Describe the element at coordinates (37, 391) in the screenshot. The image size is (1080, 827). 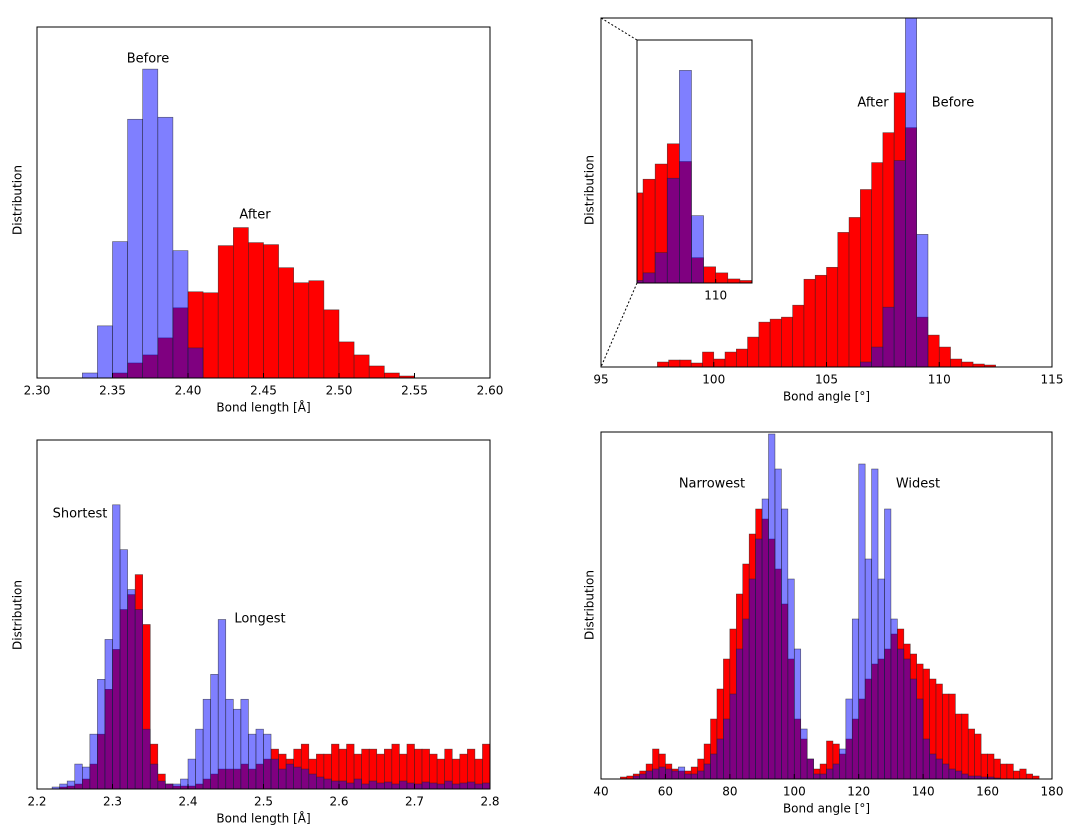
I see `x-tick-label: 2.30` at that location.